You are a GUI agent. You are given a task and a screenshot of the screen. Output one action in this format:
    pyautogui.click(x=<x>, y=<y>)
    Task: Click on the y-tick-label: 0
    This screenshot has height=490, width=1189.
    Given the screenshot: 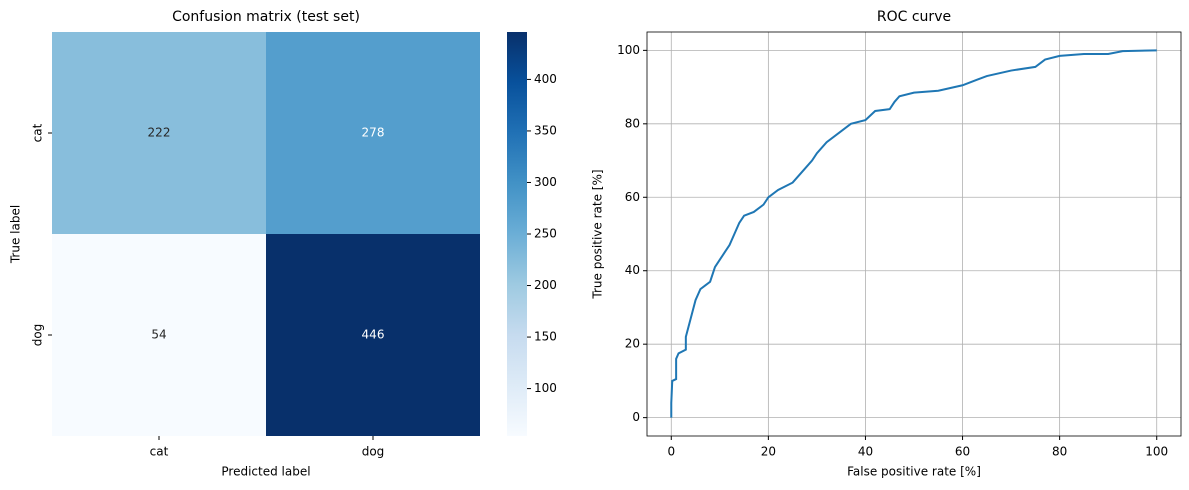 What is the action you would take?
    pyautogui.click(x=636, y=417)
    